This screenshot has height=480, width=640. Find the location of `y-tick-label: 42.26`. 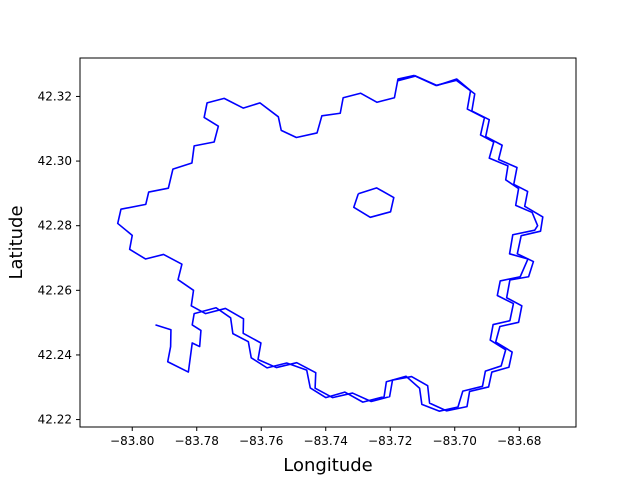

y-tick-label: 42.26 is located at coordinates (55, 290).